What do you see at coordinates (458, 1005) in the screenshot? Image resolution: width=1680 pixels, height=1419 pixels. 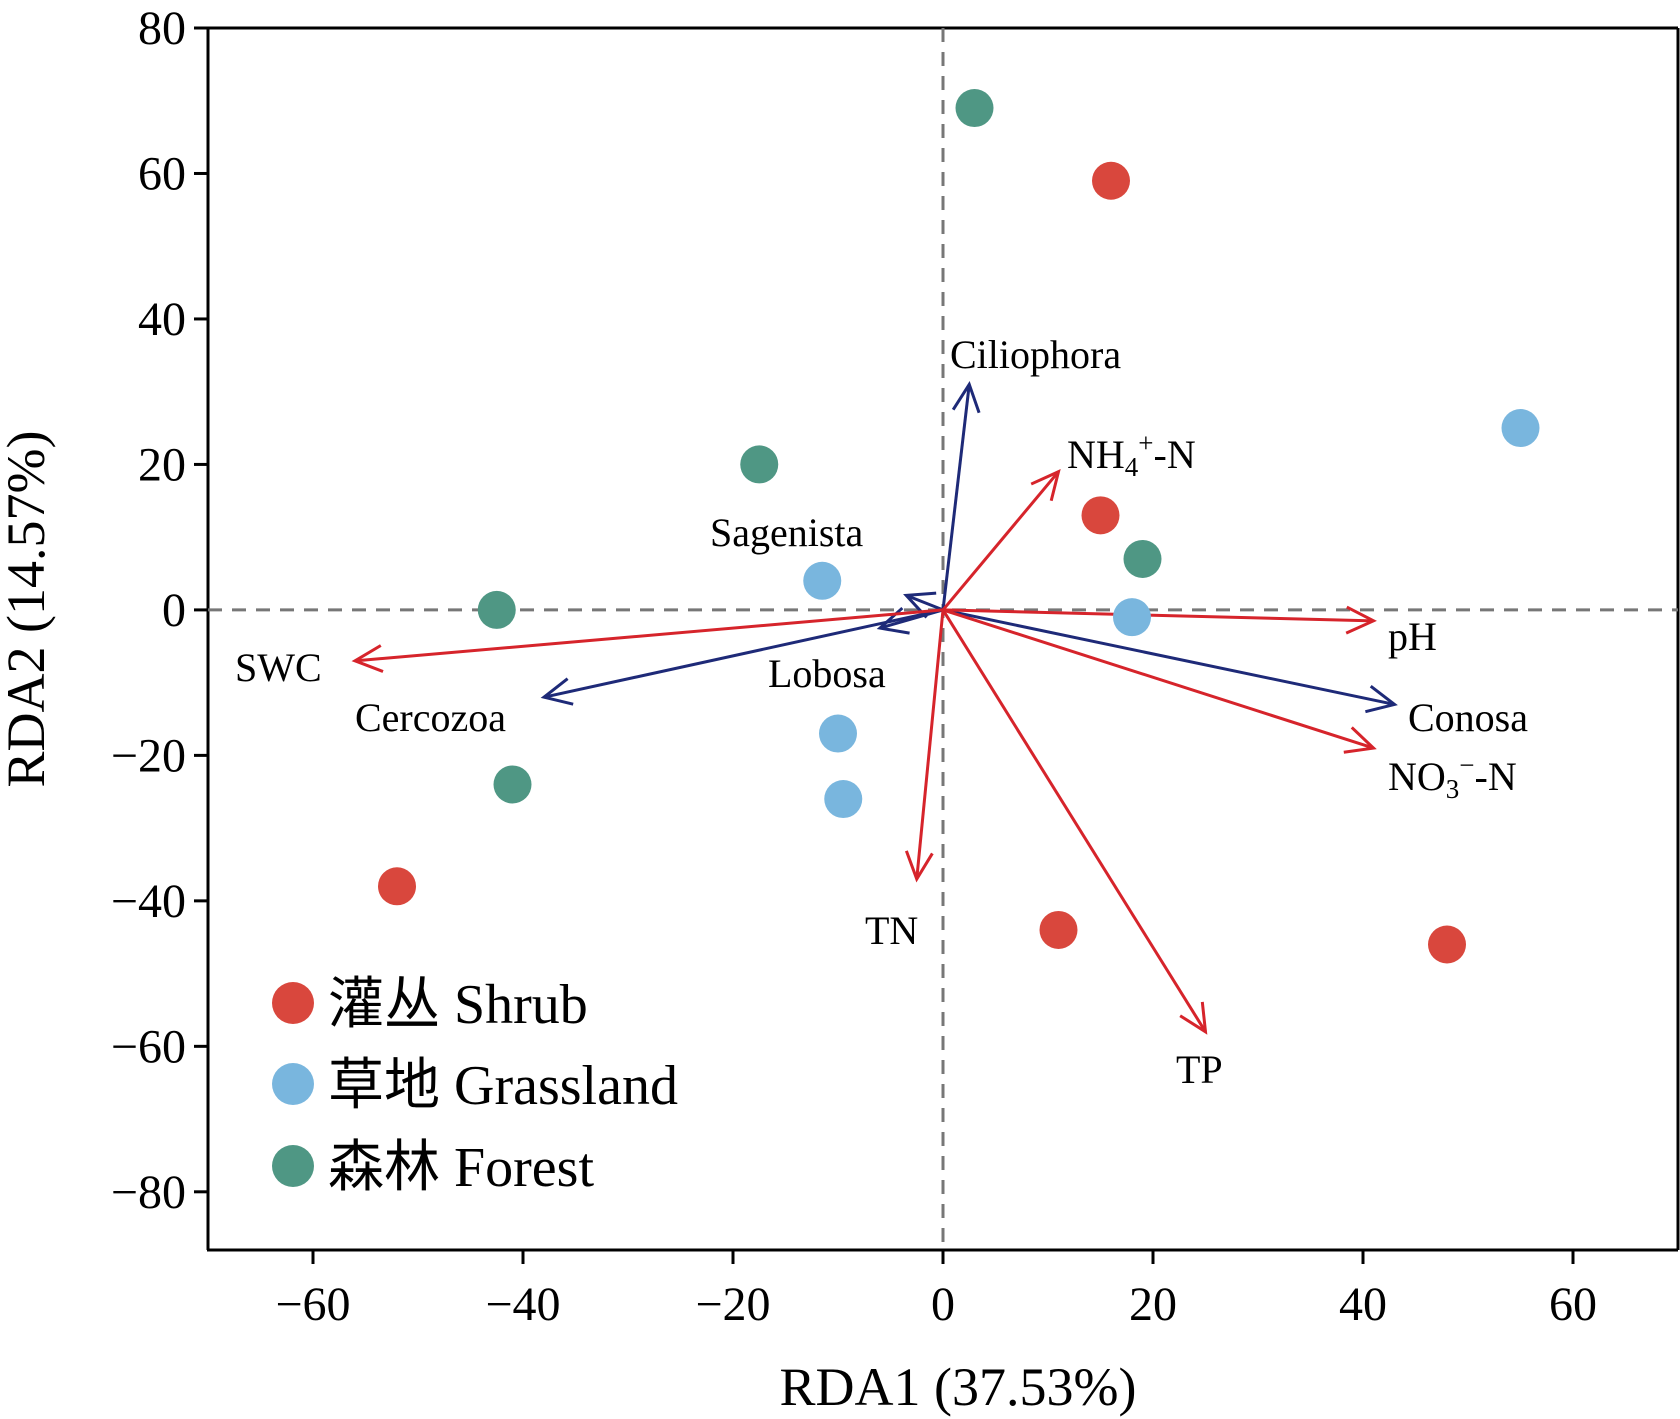 I see `legend-label-shrub: 灌丛 Shrub` at bounding box center [458, 1005].